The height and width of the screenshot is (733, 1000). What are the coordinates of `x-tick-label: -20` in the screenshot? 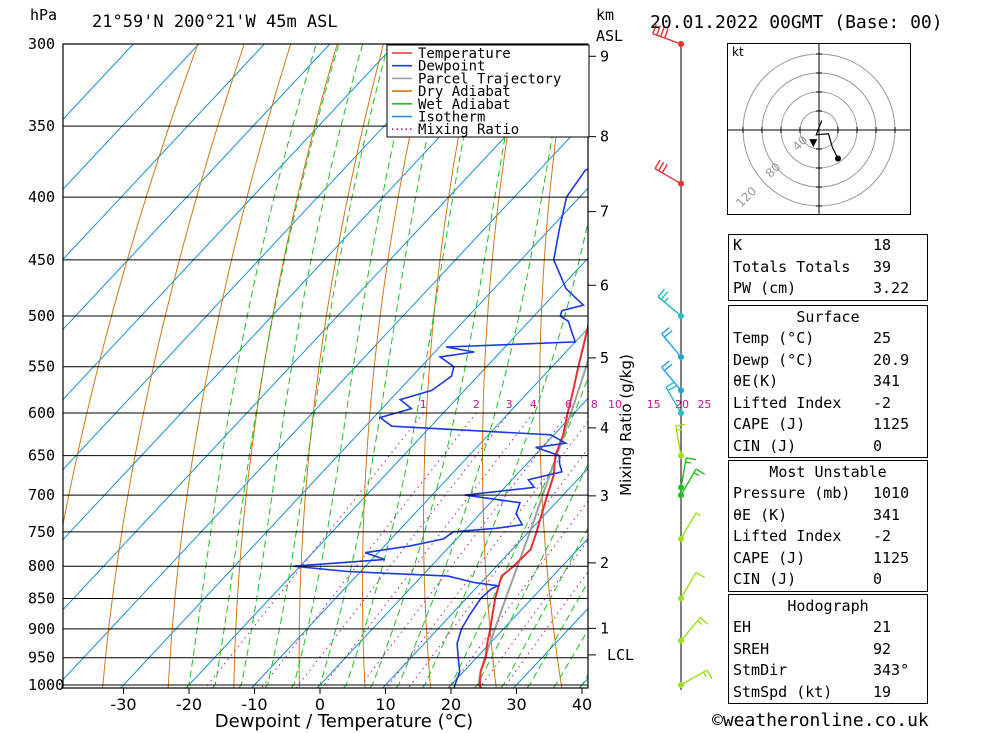 It's located at (189, 704).